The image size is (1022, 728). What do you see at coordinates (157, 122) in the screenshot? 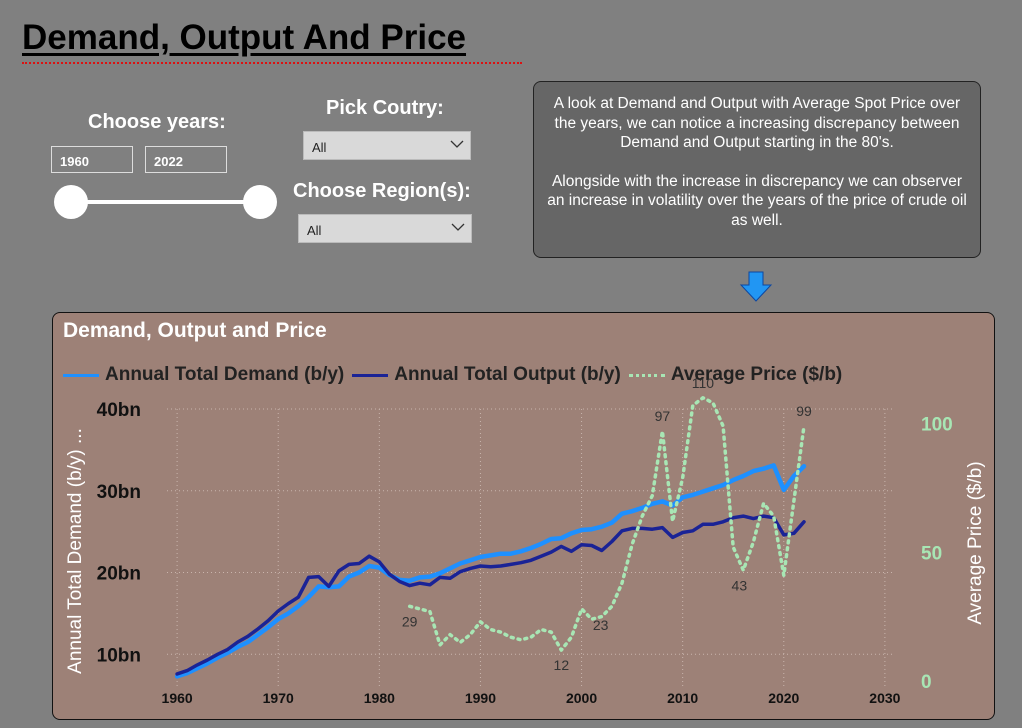
I see `years-filter-label: Choose years:` at bounding box center [157, 122].